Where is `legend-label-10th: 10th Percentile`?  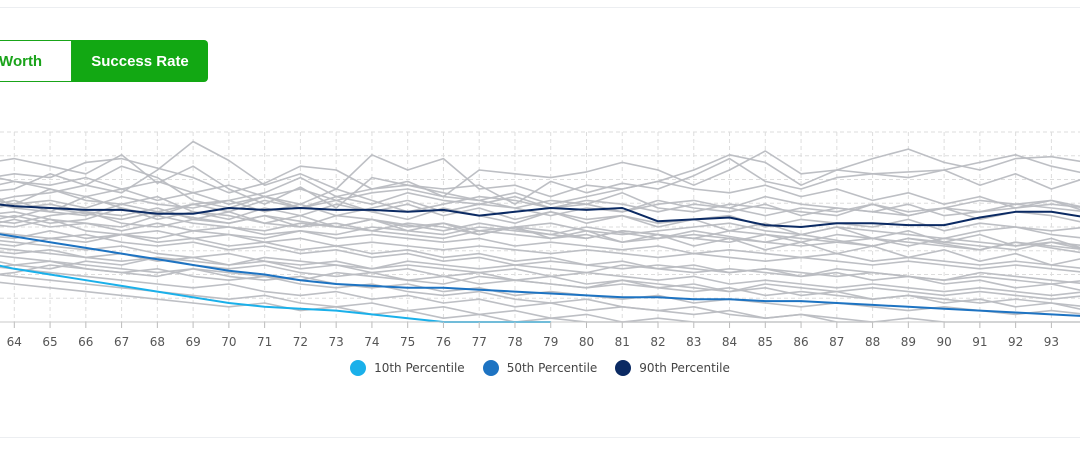
legend-label-10th: 10th Percentile is located at coordinates (419, 368).